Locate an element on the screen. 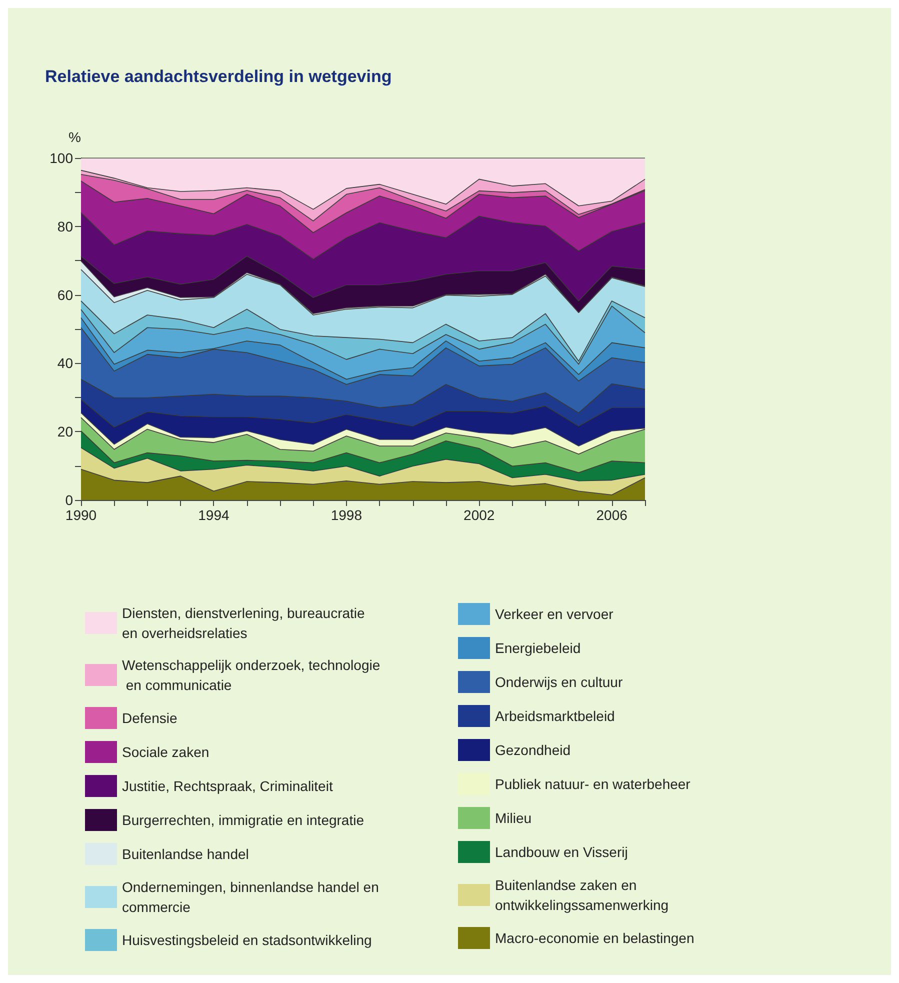 The height and width of the screenshot is (983, 899). y-tick-label: 80 is located at coordinates (65, 226).